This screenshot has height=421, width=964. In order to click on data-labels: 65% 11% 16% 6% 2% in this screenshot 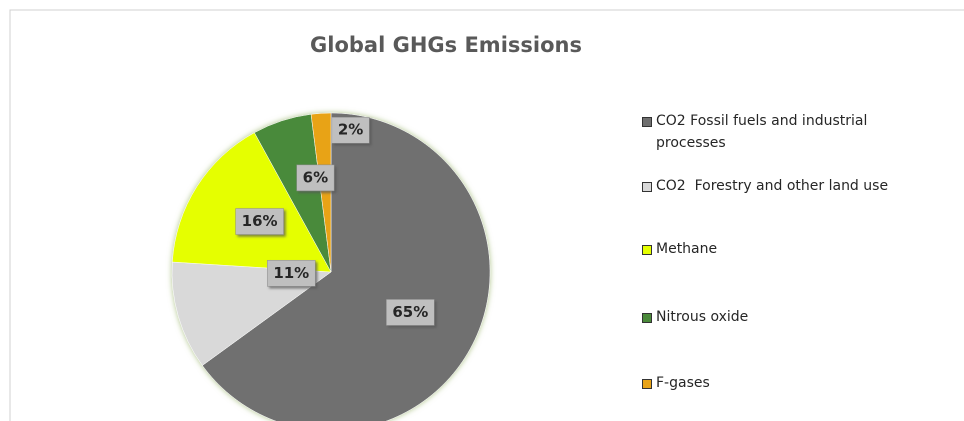, I will do `click(335, 221)`.